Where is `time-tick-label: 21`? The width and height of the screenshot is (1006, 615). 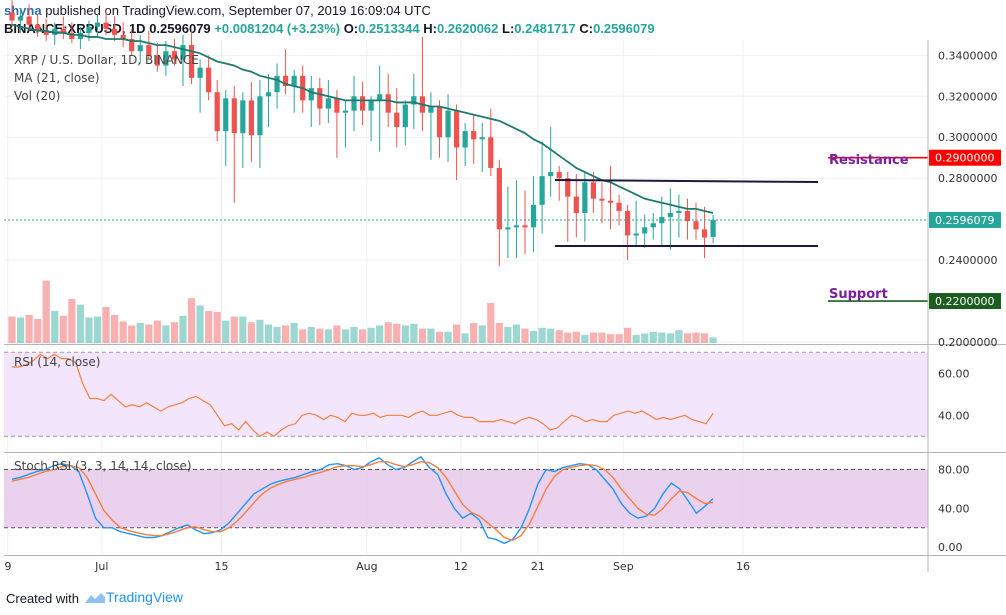 time-tick-label: 21 is located at coordinates (538, 566).